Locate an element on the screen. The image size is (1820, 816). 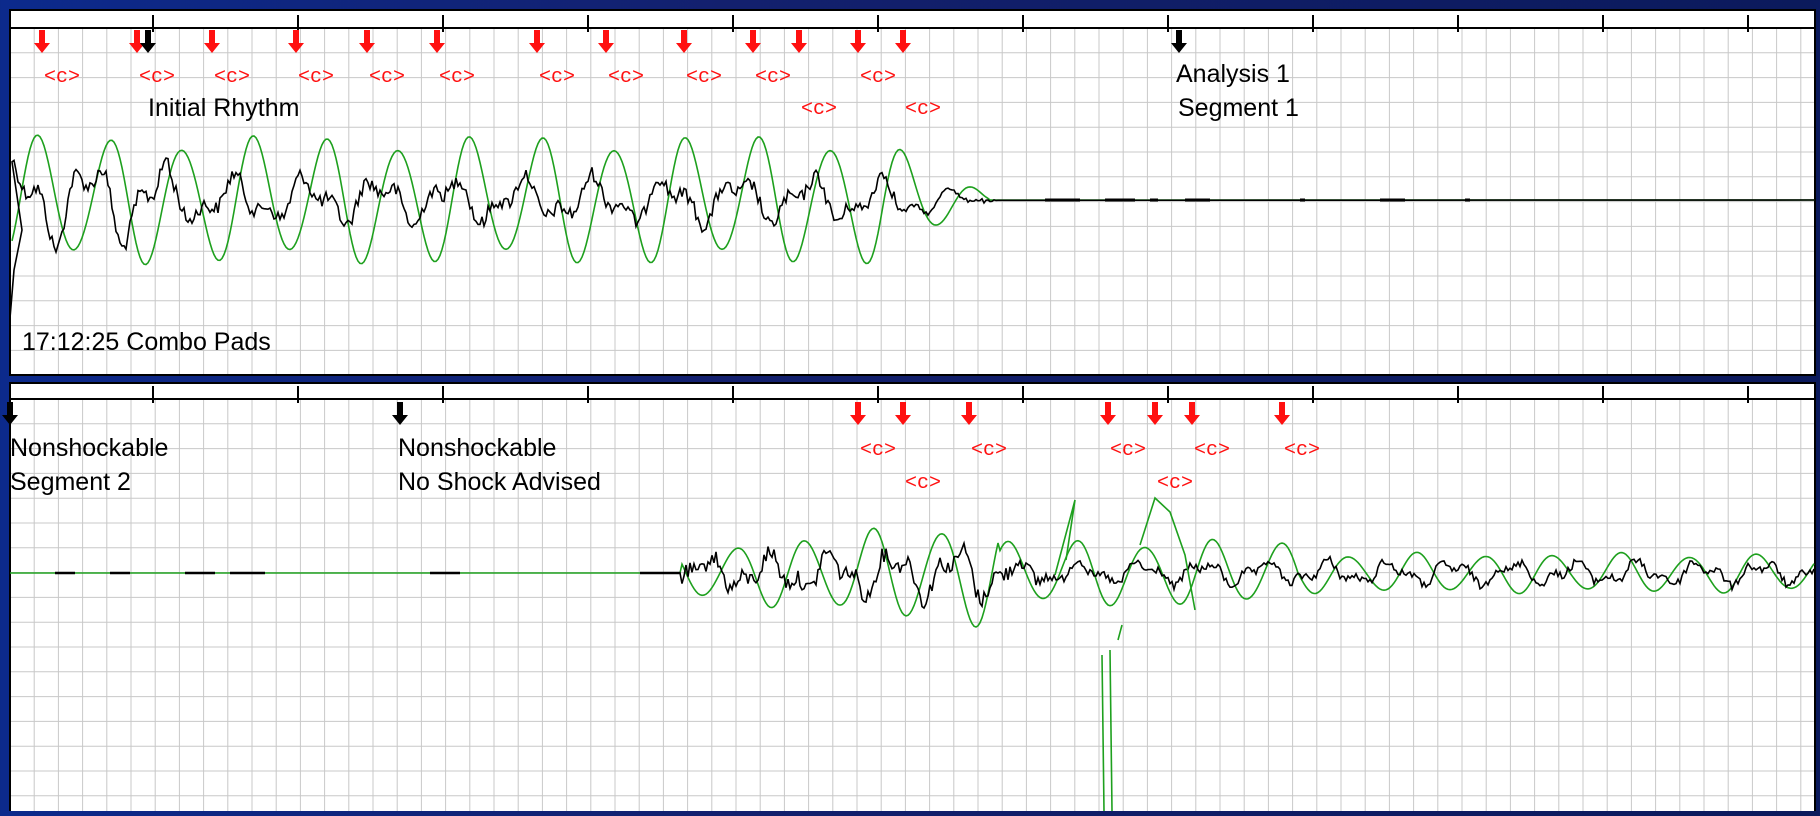
strip-top-ticks is located at coordinates (950, 23).